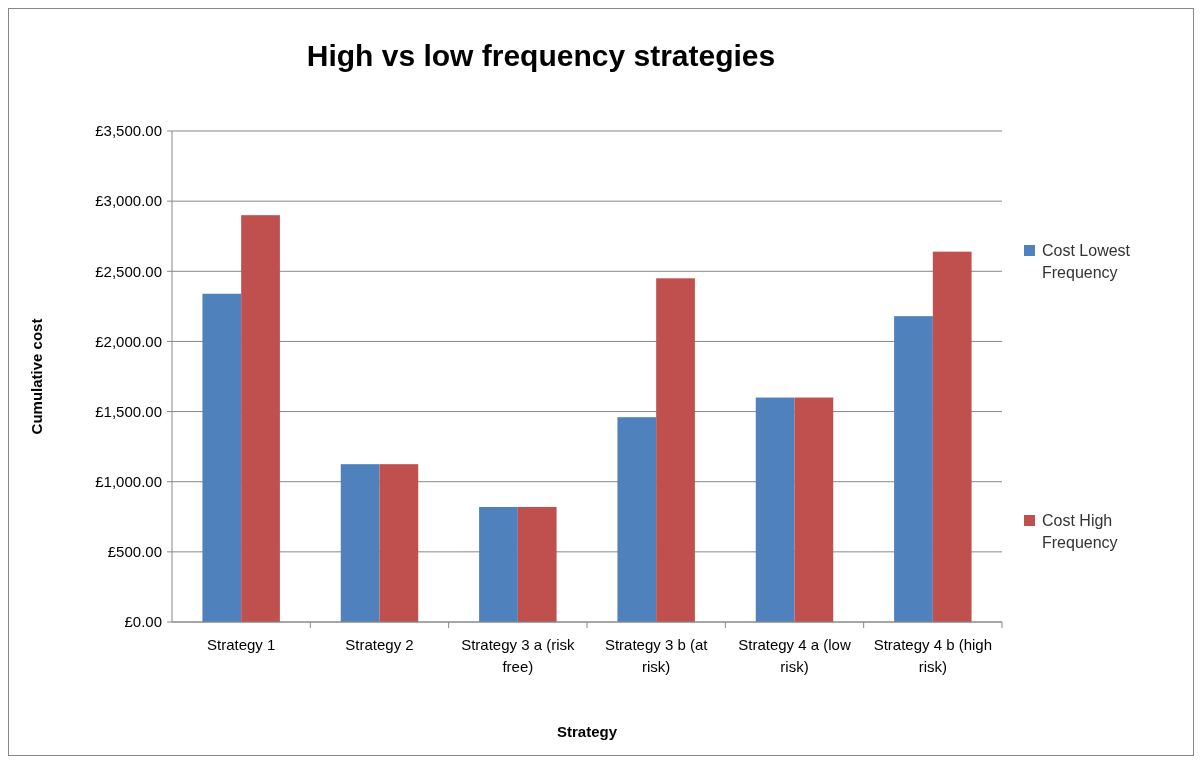 This screenshot has height=764, width=1202. Describe the element at coordinates (1080, 531) in the screenshot. I see `legend-label: Cost High Frequency` at that location.